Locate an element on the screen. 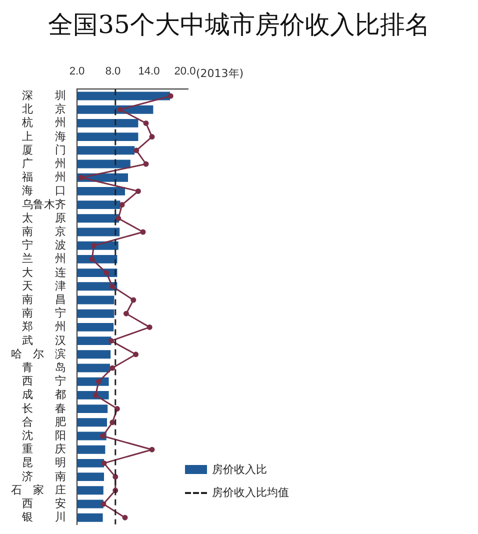  y-tick-label: 重 庆 is located at coordinates (44, 449).